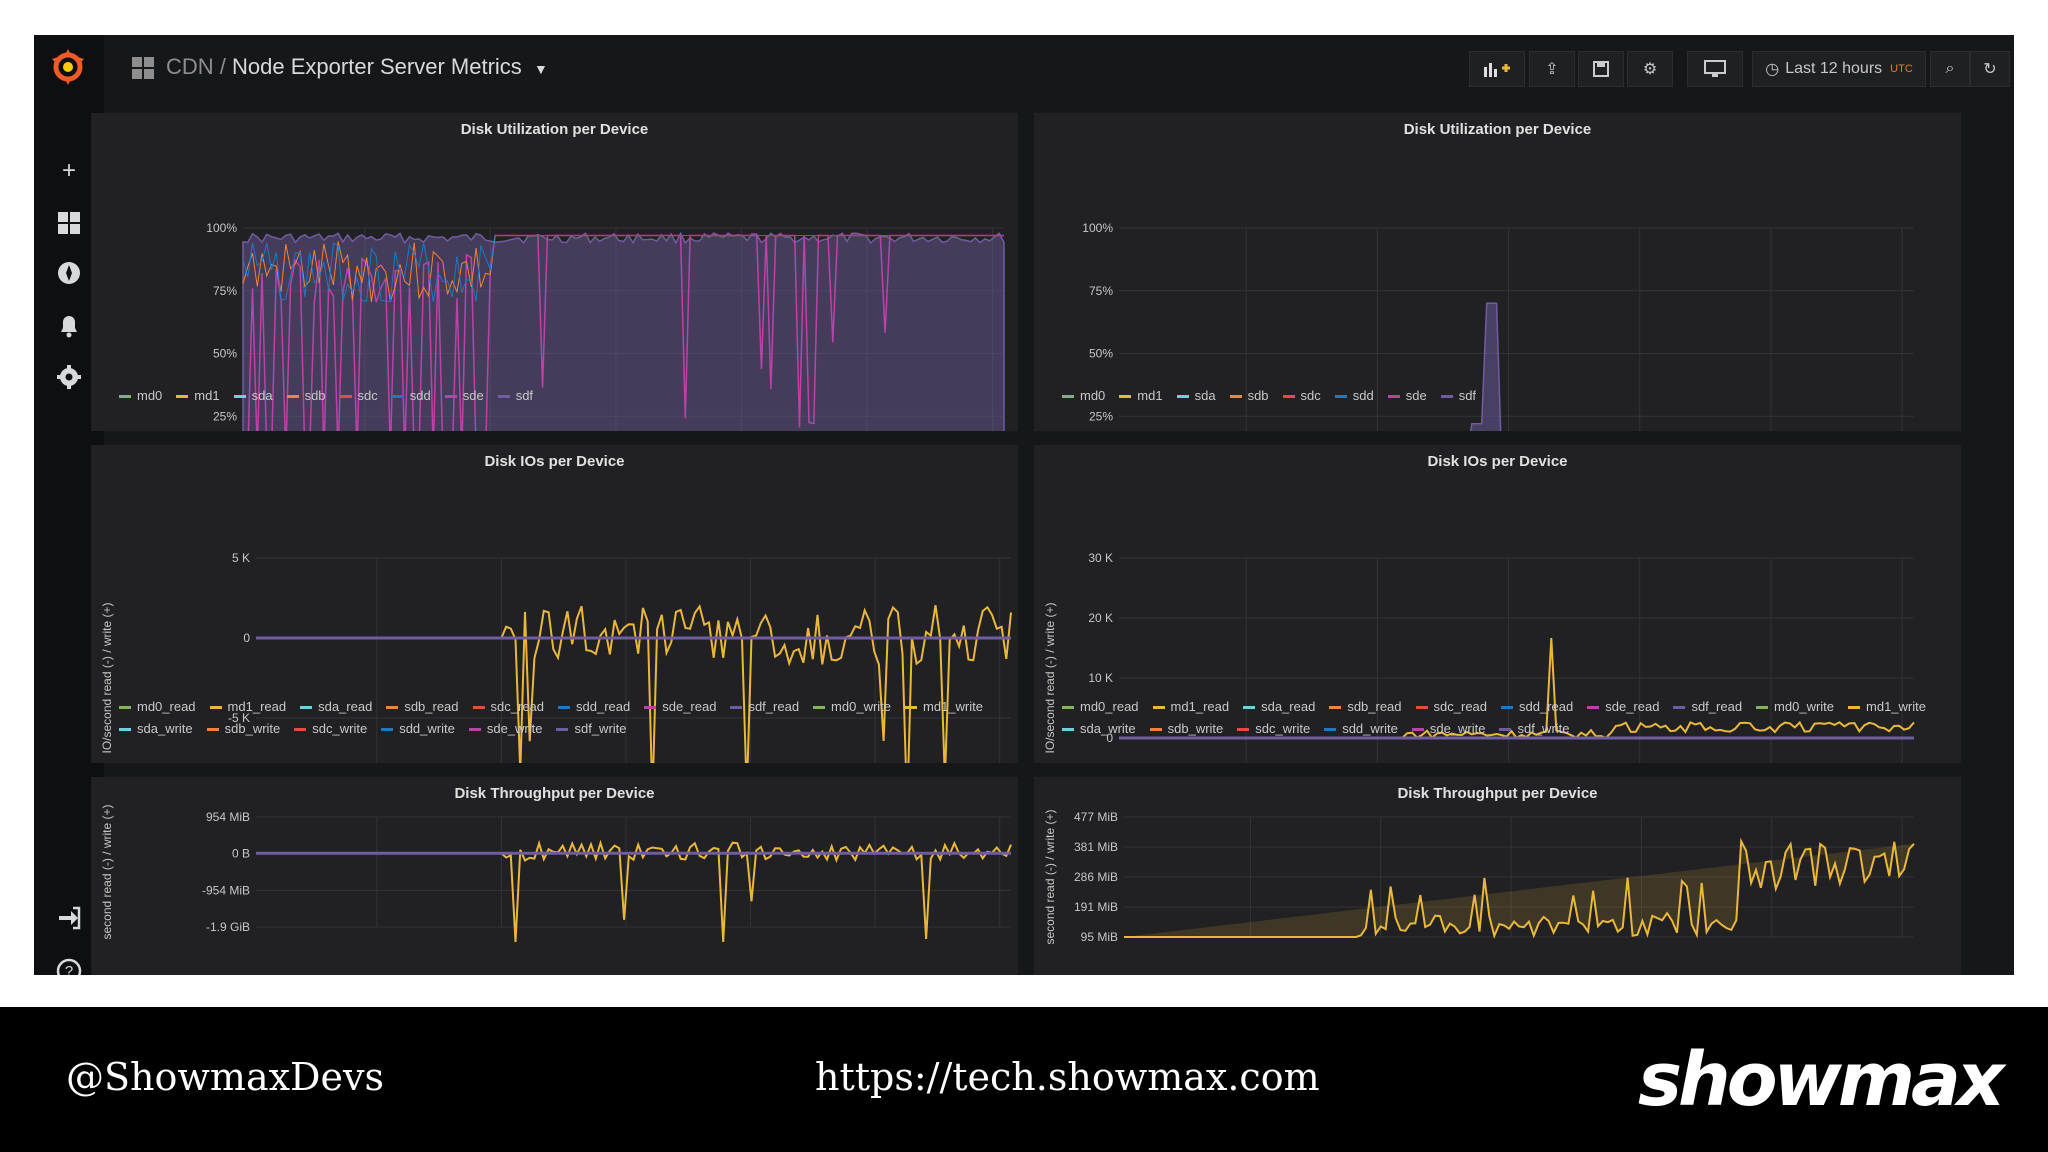 The width and height of the screenshot is (2048, 1152). What do you see at coordinates (1950, 69) in the screenshot?
I see `zoom-out-button: ⌕` at bounding box center [1950, 69].